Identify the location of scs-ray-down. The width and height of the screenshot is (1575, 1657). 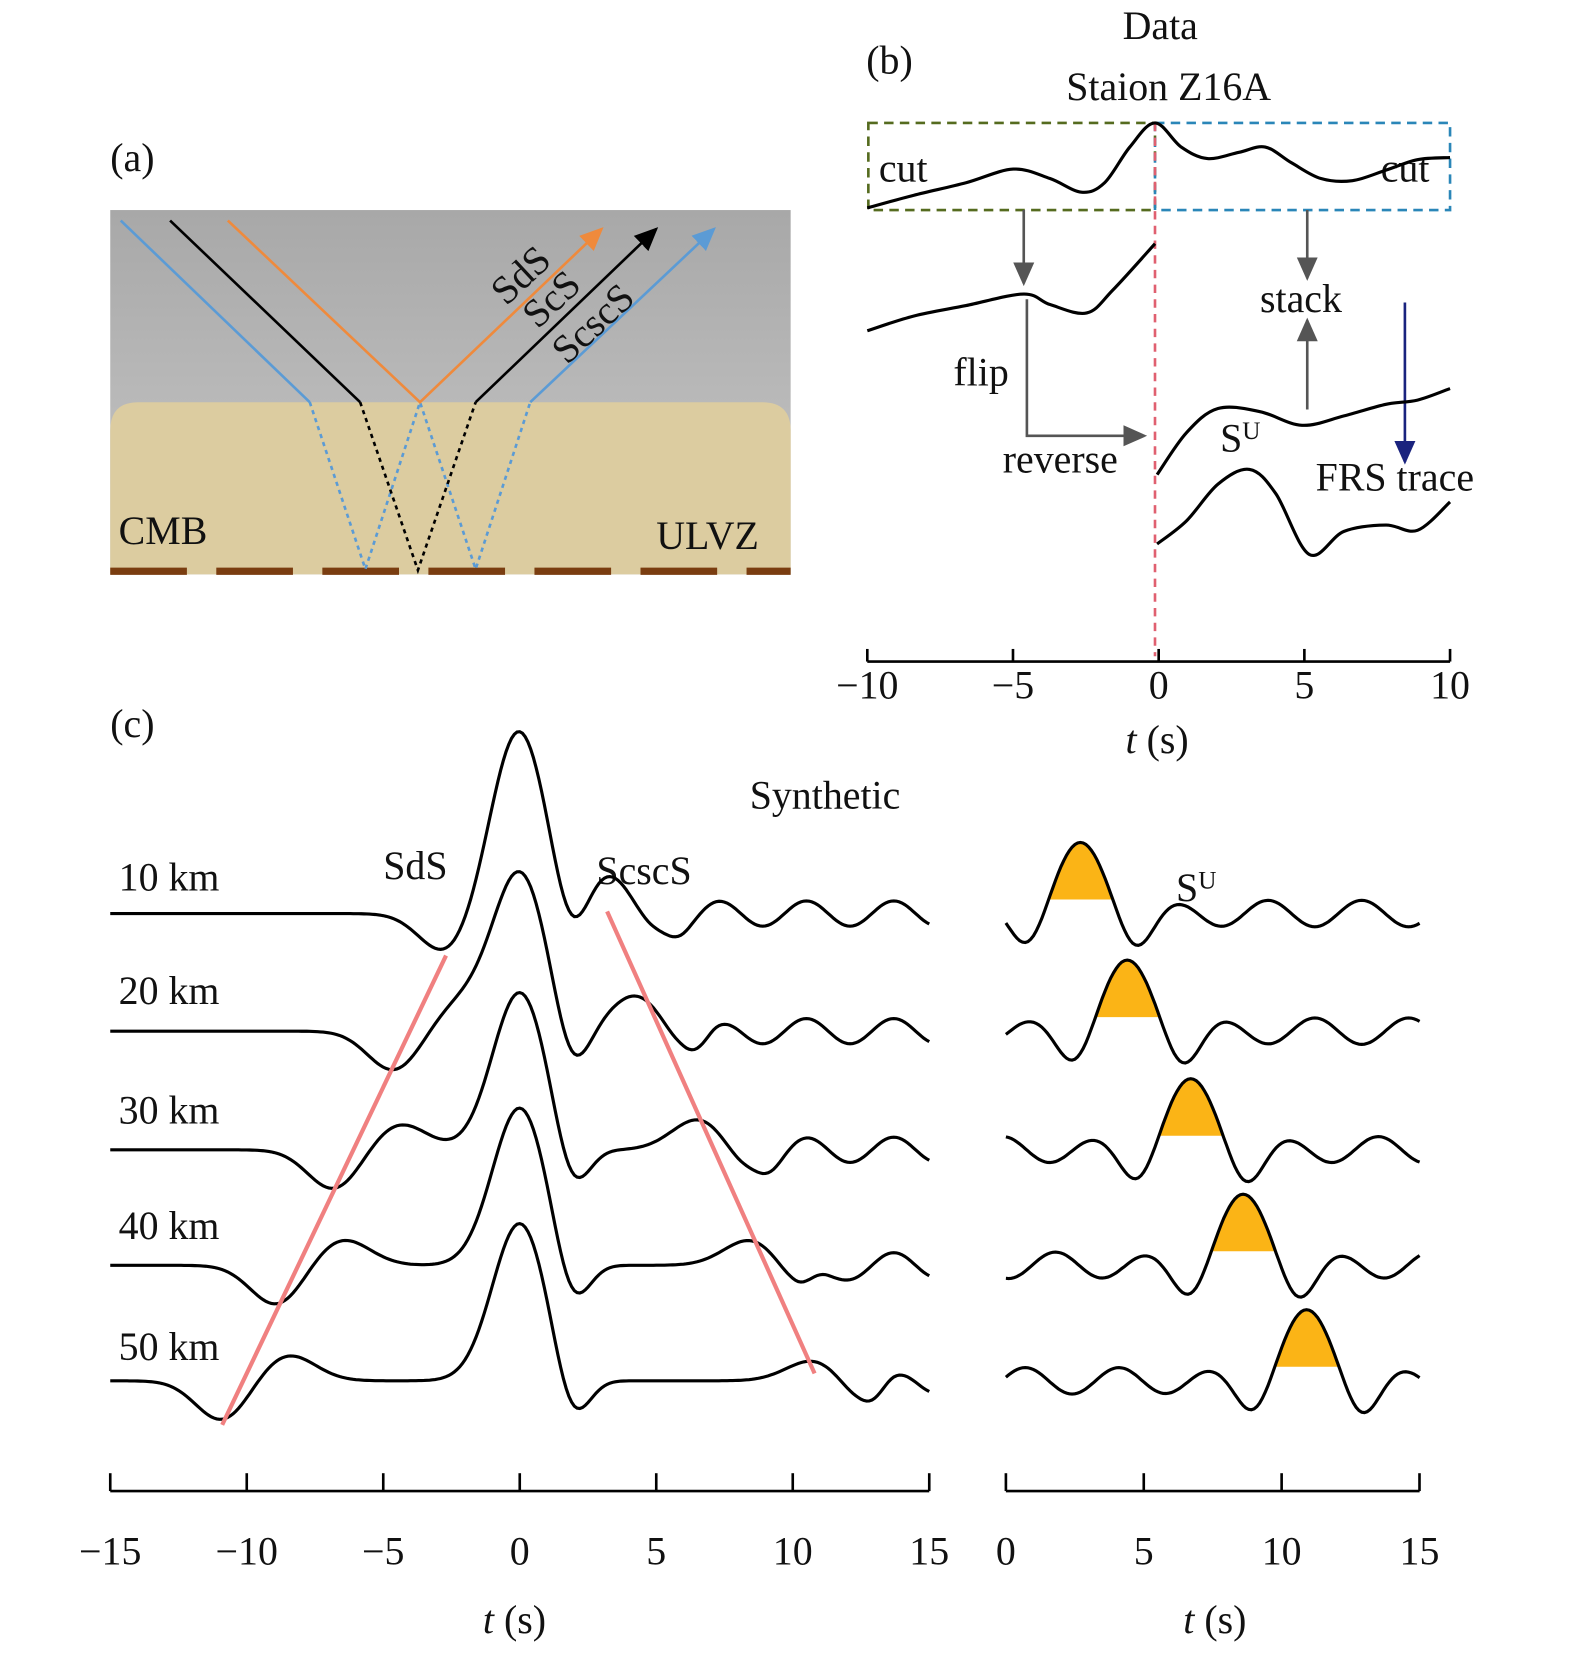
(265, 311).